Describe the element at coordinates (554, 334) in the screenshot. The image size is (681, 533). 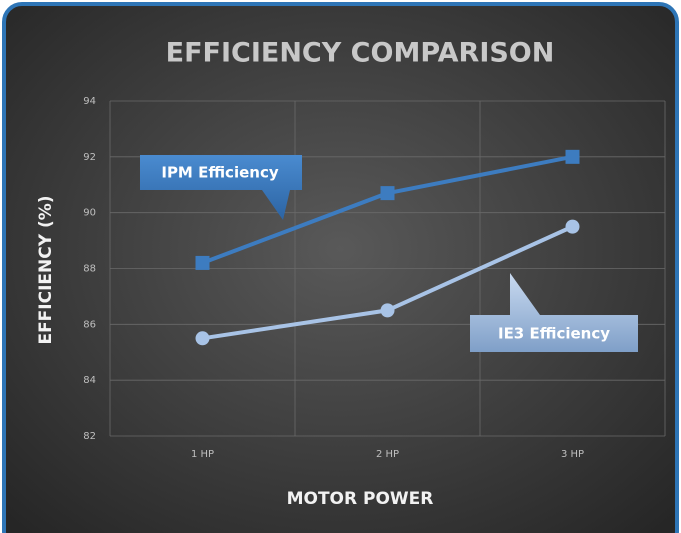
I see `callout-label: IE3 Efficiency` at that location.